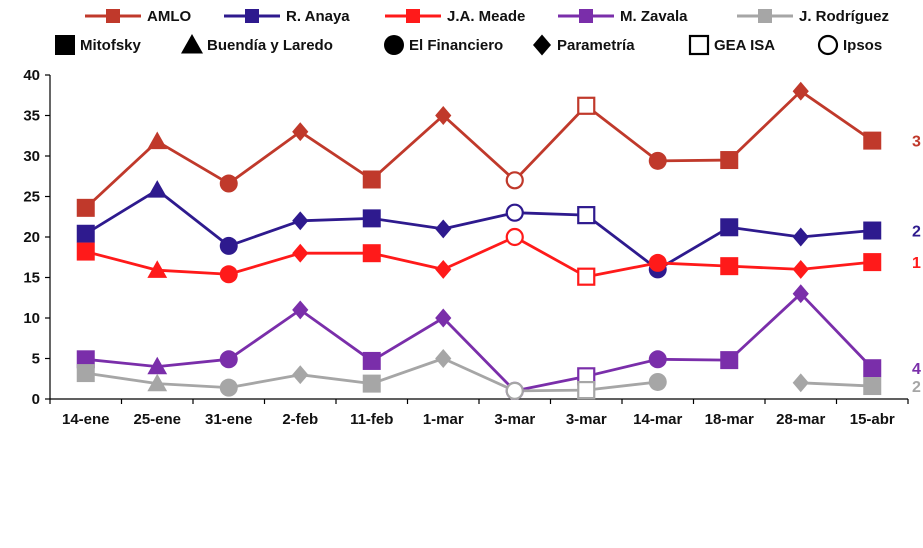  Describe the element at coordinates (479, 257) in the screenshot. I see `series-line-j-a-meade` at that location.